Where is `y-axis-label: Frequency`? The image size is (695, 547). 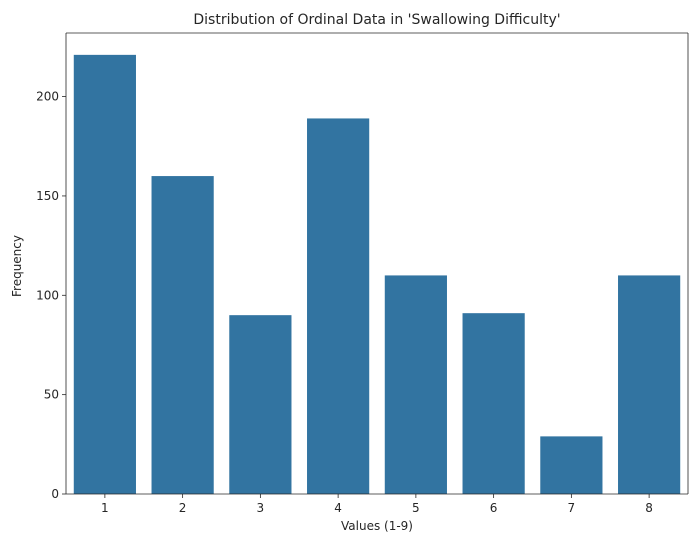 y-axis-label: Frequency is located at coordinates (17, 266).